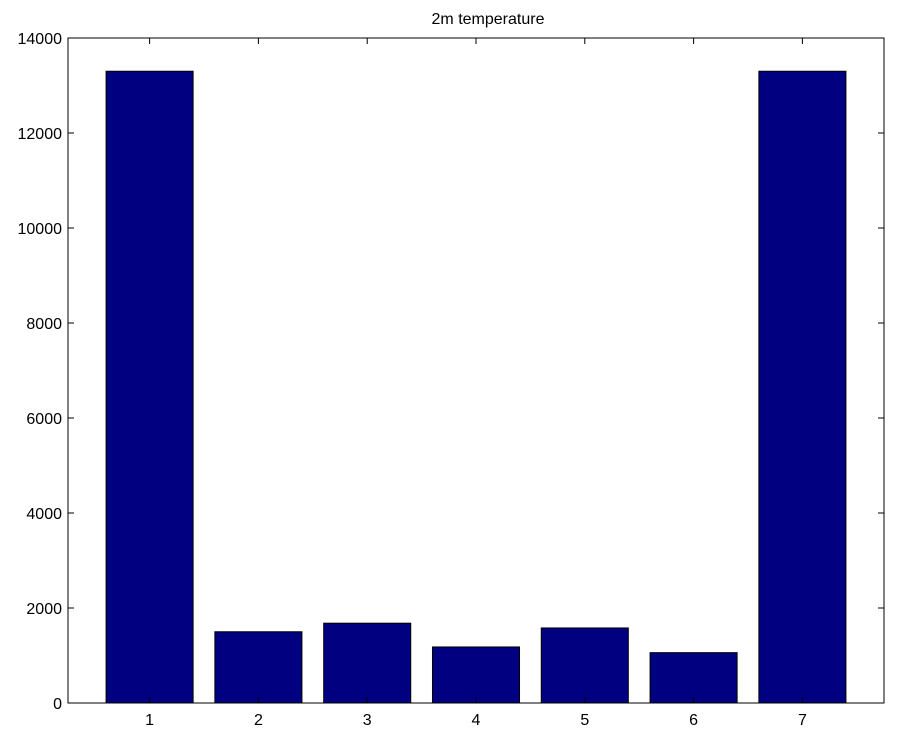 The width and height of the screenshot is (902, 729). I want to click on x-tick-label: 5, so click(584, 720).